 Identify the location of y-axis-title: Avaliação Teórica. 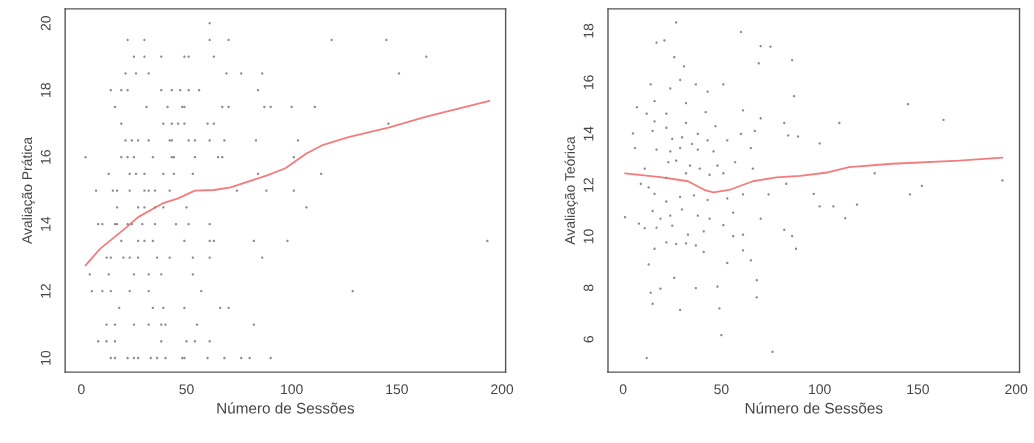
(571, 190).